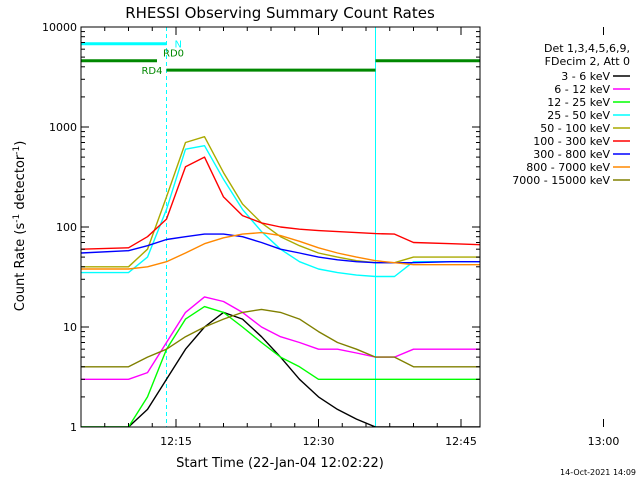  What do you see at coordinates (17, 150) in the screenshot?
I see `y-axis-label-sup2: -1` at bounding box center [17, 150].